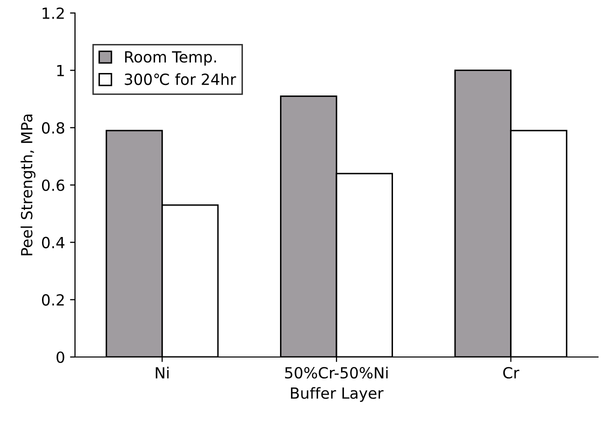 The height and width of the screenshot is (423, 610). Describe the element at coordinates (53, 242) in the screenshot. I see `y-tick-label: 0.4` at that location.